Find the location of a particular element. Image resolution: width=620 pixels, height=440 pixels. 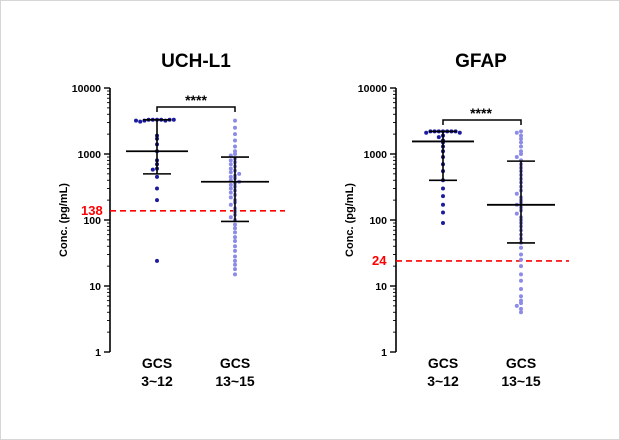

threshold-label: 24 is located at coordinates (379, 260).